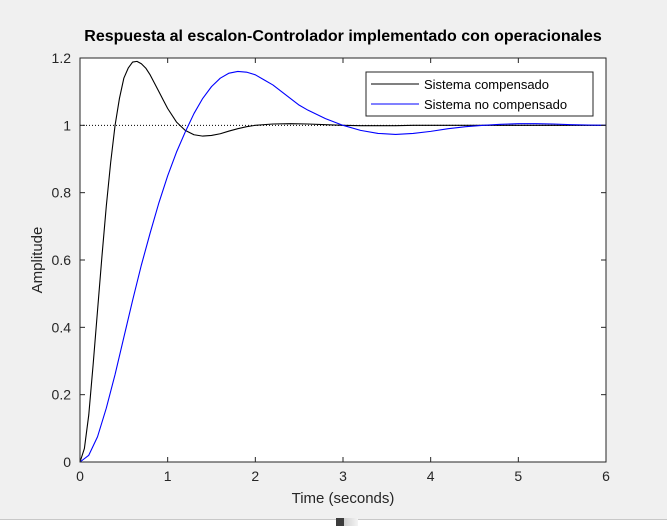 The height and width of the screenshot is (527, 667). Describe the element at coordinates (67, 462) in the screenshot. I see `y-tick-label: 0` at that location.